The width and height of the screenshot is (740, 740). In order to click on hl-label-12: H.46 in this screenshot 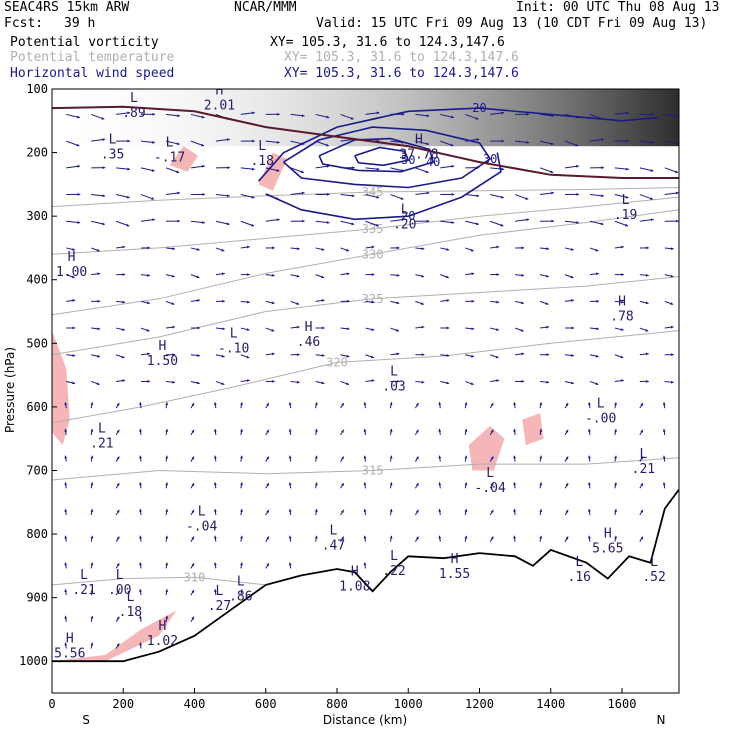, I will do `click(308, 335)`.